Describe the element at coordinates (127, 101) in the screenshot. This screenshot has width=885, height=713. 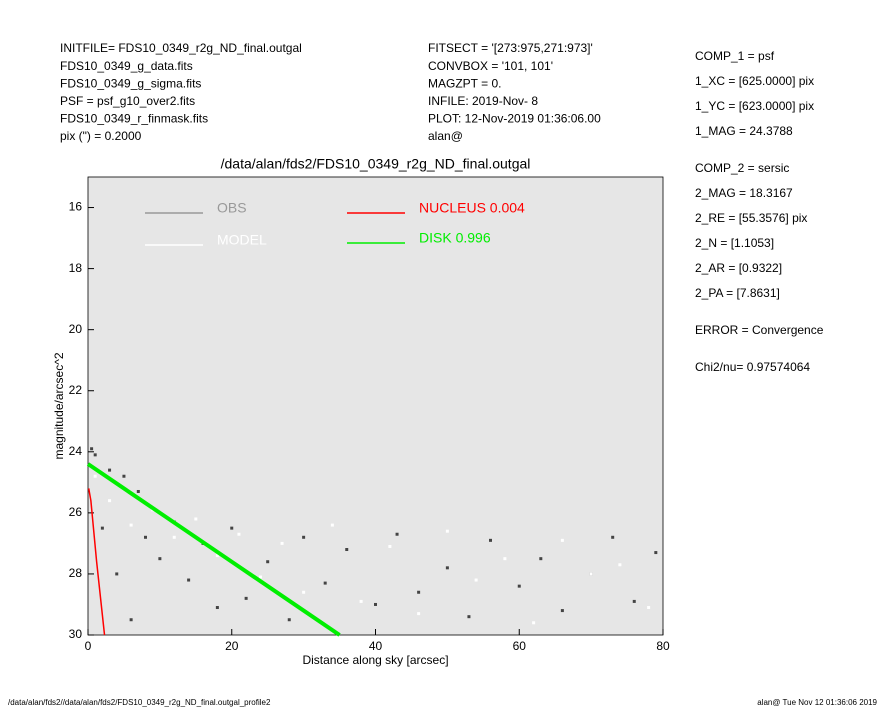
I see `header-line: PSF = psf_g10_over2.fits` at that location.